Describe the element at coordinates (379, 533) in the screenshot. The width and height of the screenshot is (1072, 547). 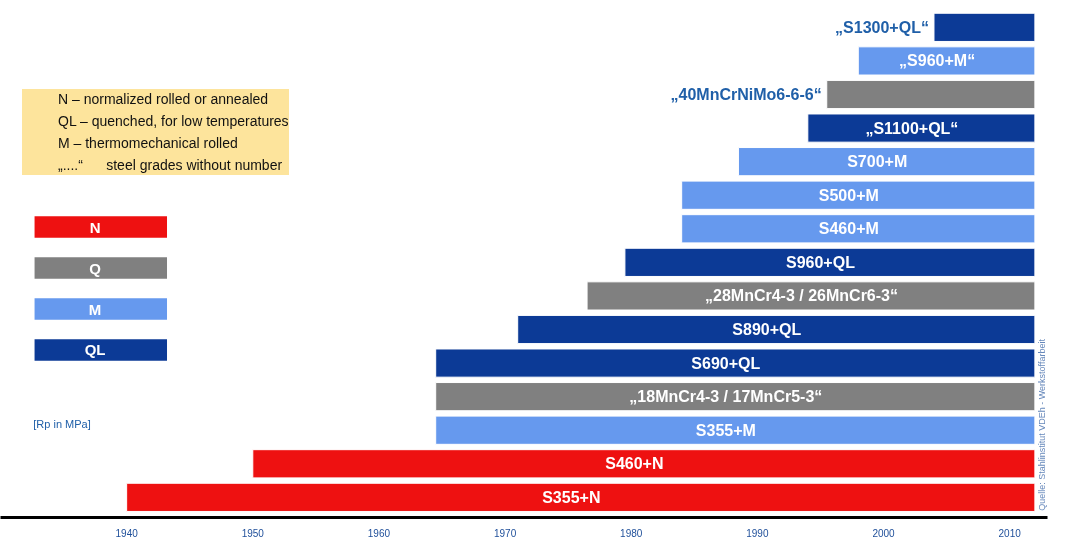
I see `x-tick-label: 1960` at that location.